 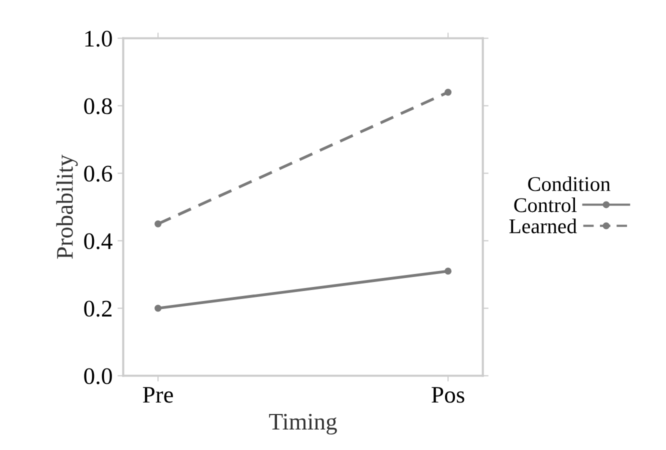 I want to click on legend-label: Learned, so click(x=543, y=226).